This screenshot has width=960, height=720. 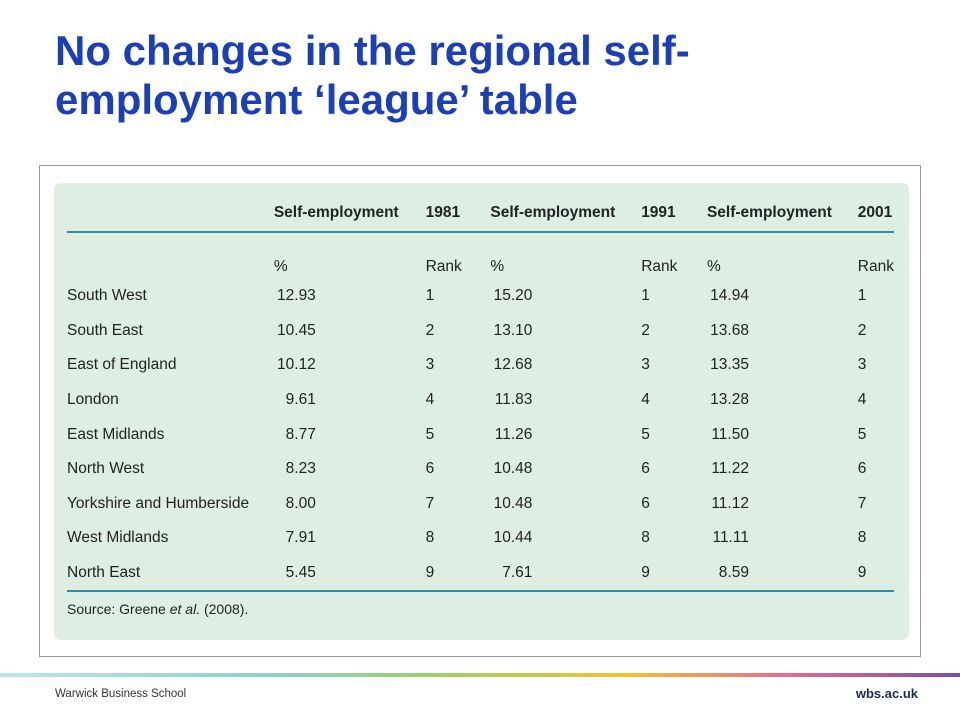 What do you see at coordinates (224, 609) in the screenshot?
I see `source-suffix: (2008).` at bounding box center [224, 609].